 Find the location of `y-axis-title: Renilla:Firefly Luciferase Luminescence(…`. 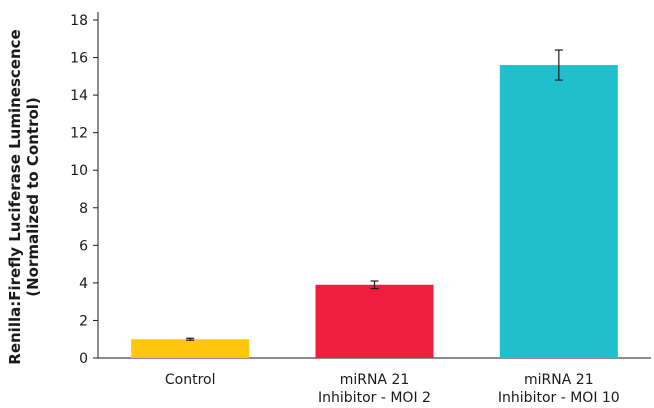

y-axis-title: Renilla:Firefly Luciferase Luminescence(… is located at coordinates (24, 196).